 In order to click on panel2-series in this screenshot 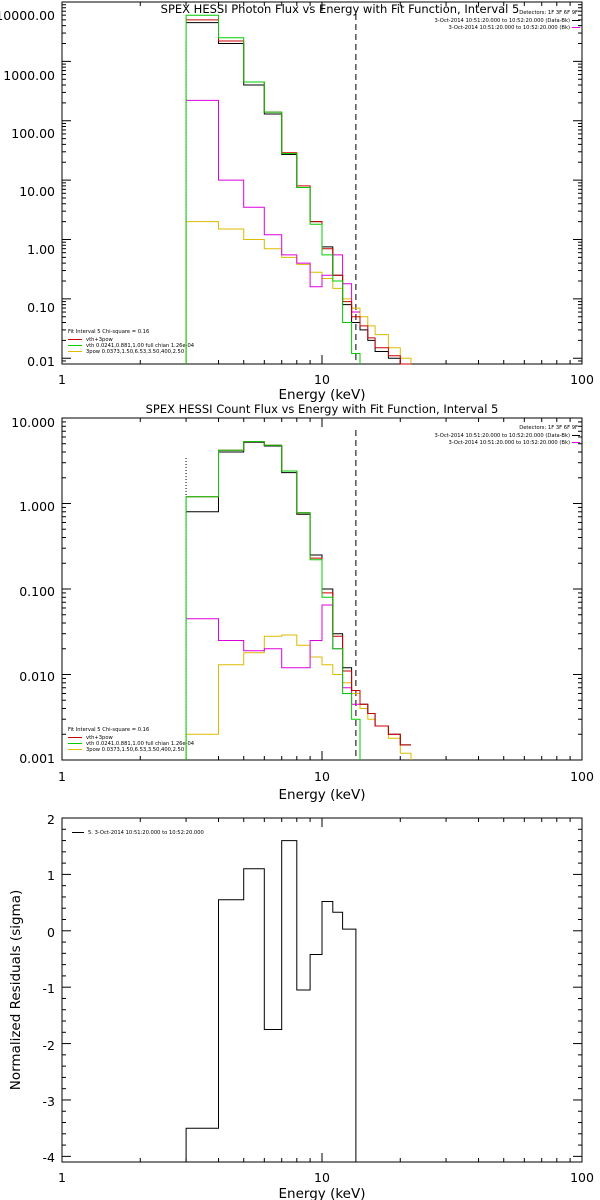, I will do `click(298, 600)`.